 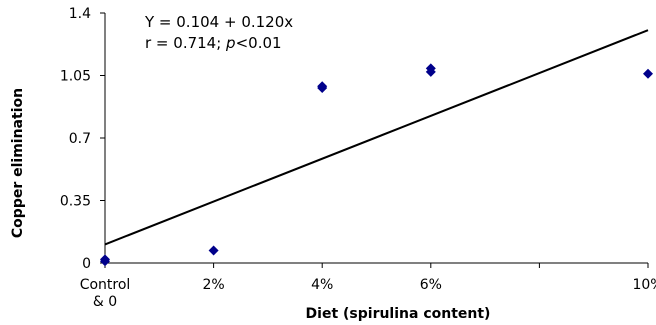 What do you see at coordinates (213, 285) in the screenshot?
I see `x-tick-label-1: 2%` at bounding box center [213, 285].